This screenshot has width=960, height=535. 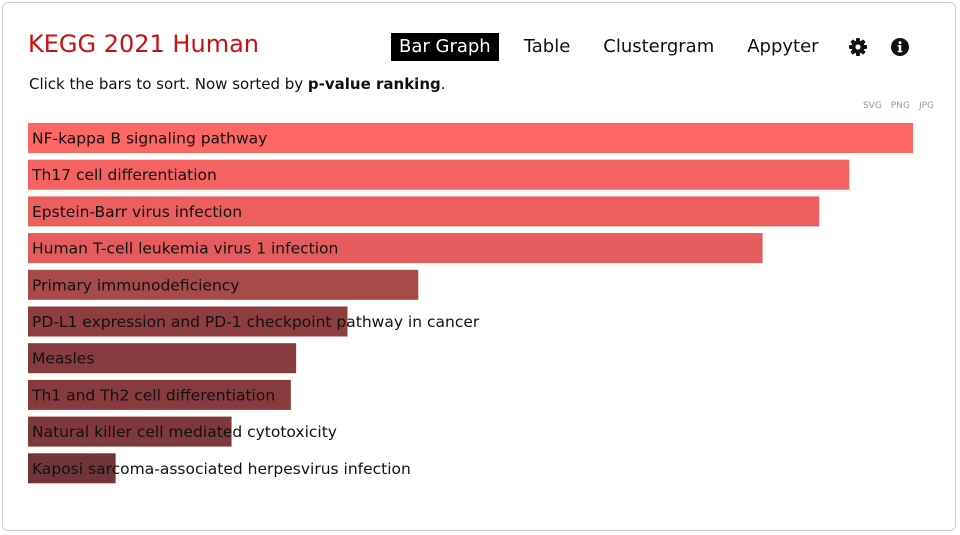 I want to click on view-tabs: Bar Graph Table Clustergram Appyter, so click(x=617, y=47).